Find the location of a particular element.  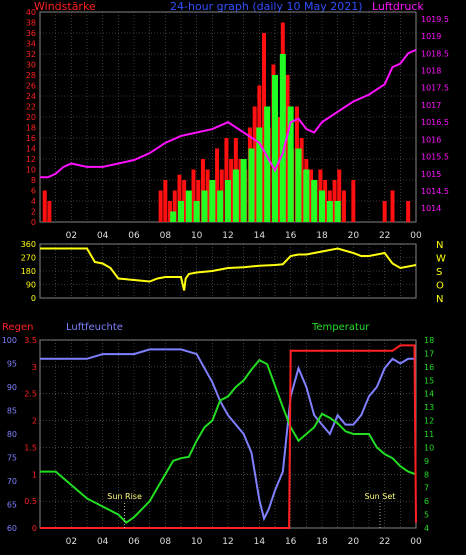

wind-xtick: 08 is located at coordinates (166, 236).